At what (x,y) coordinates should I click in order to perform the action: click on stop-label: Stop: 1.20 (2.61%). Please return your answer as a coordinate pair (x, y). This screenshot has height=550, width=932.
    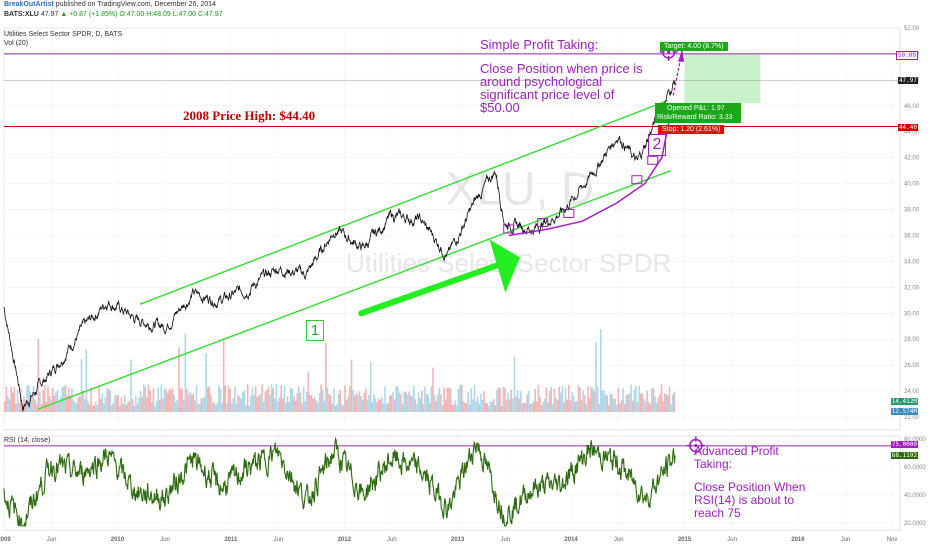
    Looking at the image, I should click on (691, 129).